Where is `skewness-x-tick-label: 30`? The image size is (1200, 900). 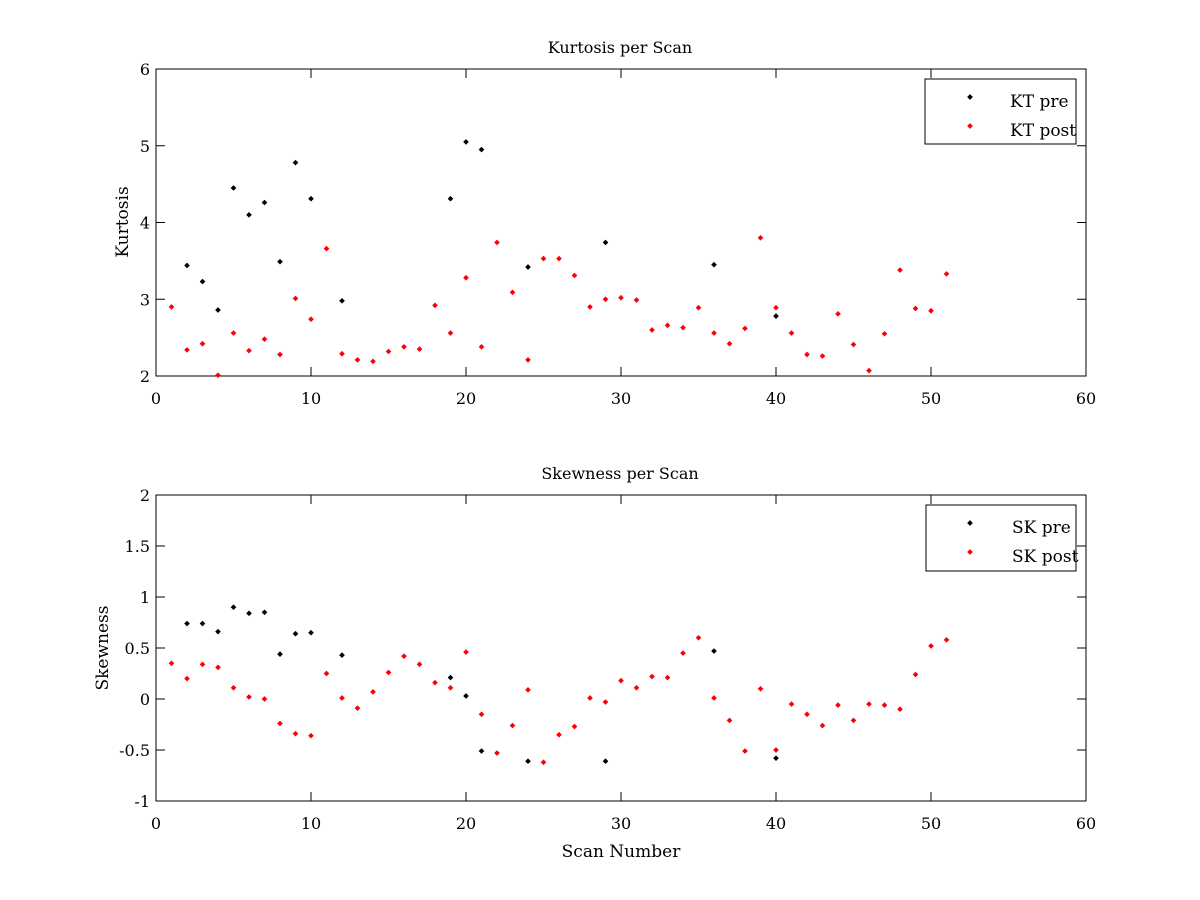 skewness-x-tick-label: 30 is located at coordinates (621, 823).